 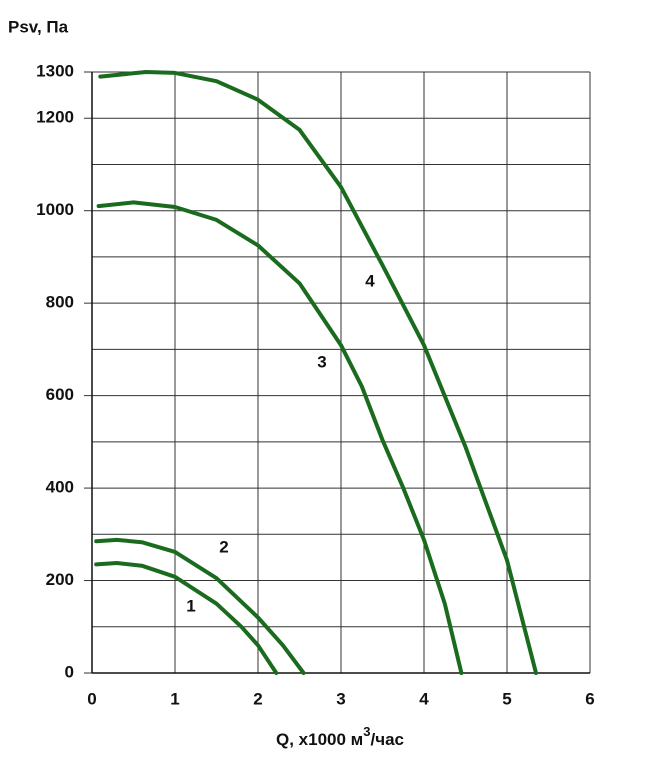 What do you see at coordinates (55, 117) in the screenshot?
I see `y-tick-label: 1200` at bounding box center [55, 117].